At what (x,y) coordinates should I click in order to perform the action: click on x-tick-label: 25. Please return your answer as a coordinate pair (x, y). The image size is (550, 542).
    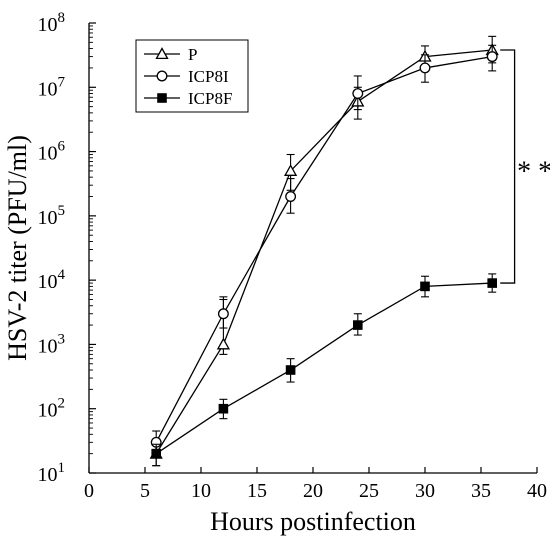
    Looking at the image, I should click on (369, 491).